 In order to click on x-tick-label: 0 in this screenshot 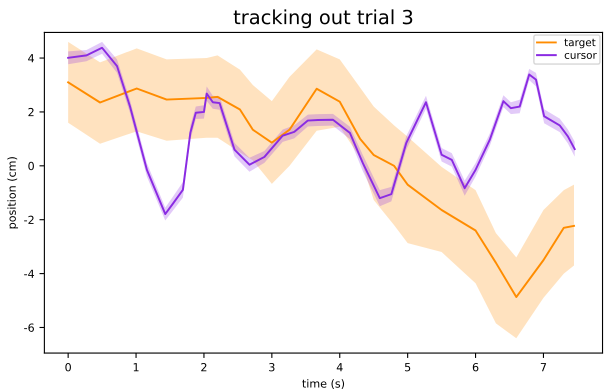, I will do `click(68, 367)`.